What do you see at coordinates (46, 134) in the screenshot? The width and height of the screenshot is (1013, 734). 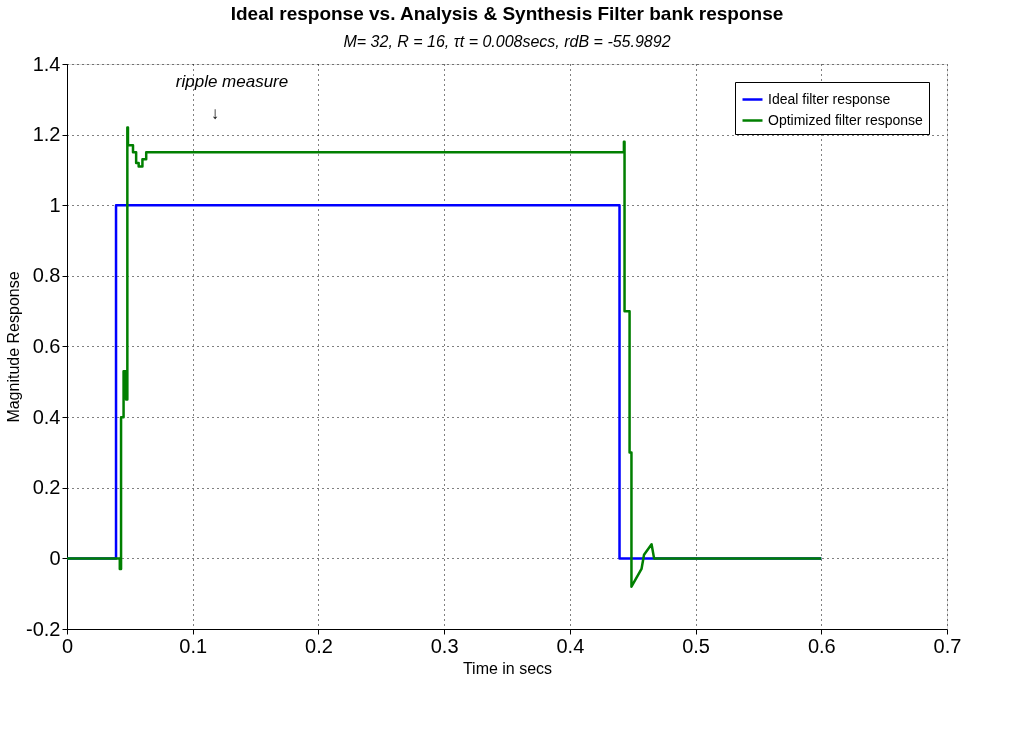 I see `y-tick-label: 1.2` at bounding box center [46, 134].